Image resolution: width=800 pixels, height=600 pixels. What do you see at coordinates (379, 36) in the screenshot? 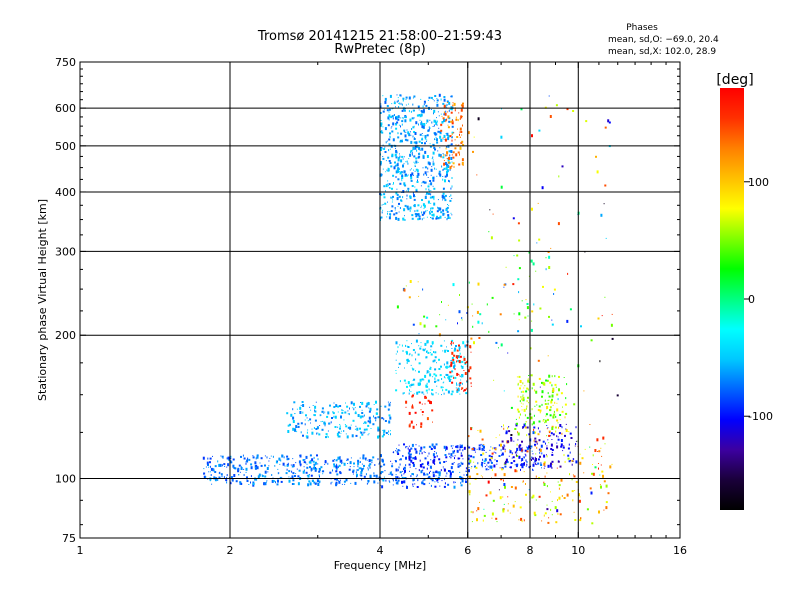
I see `chart-title: Tromsø 20141215 21:58:00–21:59:43` at bounding box center [379, 36].